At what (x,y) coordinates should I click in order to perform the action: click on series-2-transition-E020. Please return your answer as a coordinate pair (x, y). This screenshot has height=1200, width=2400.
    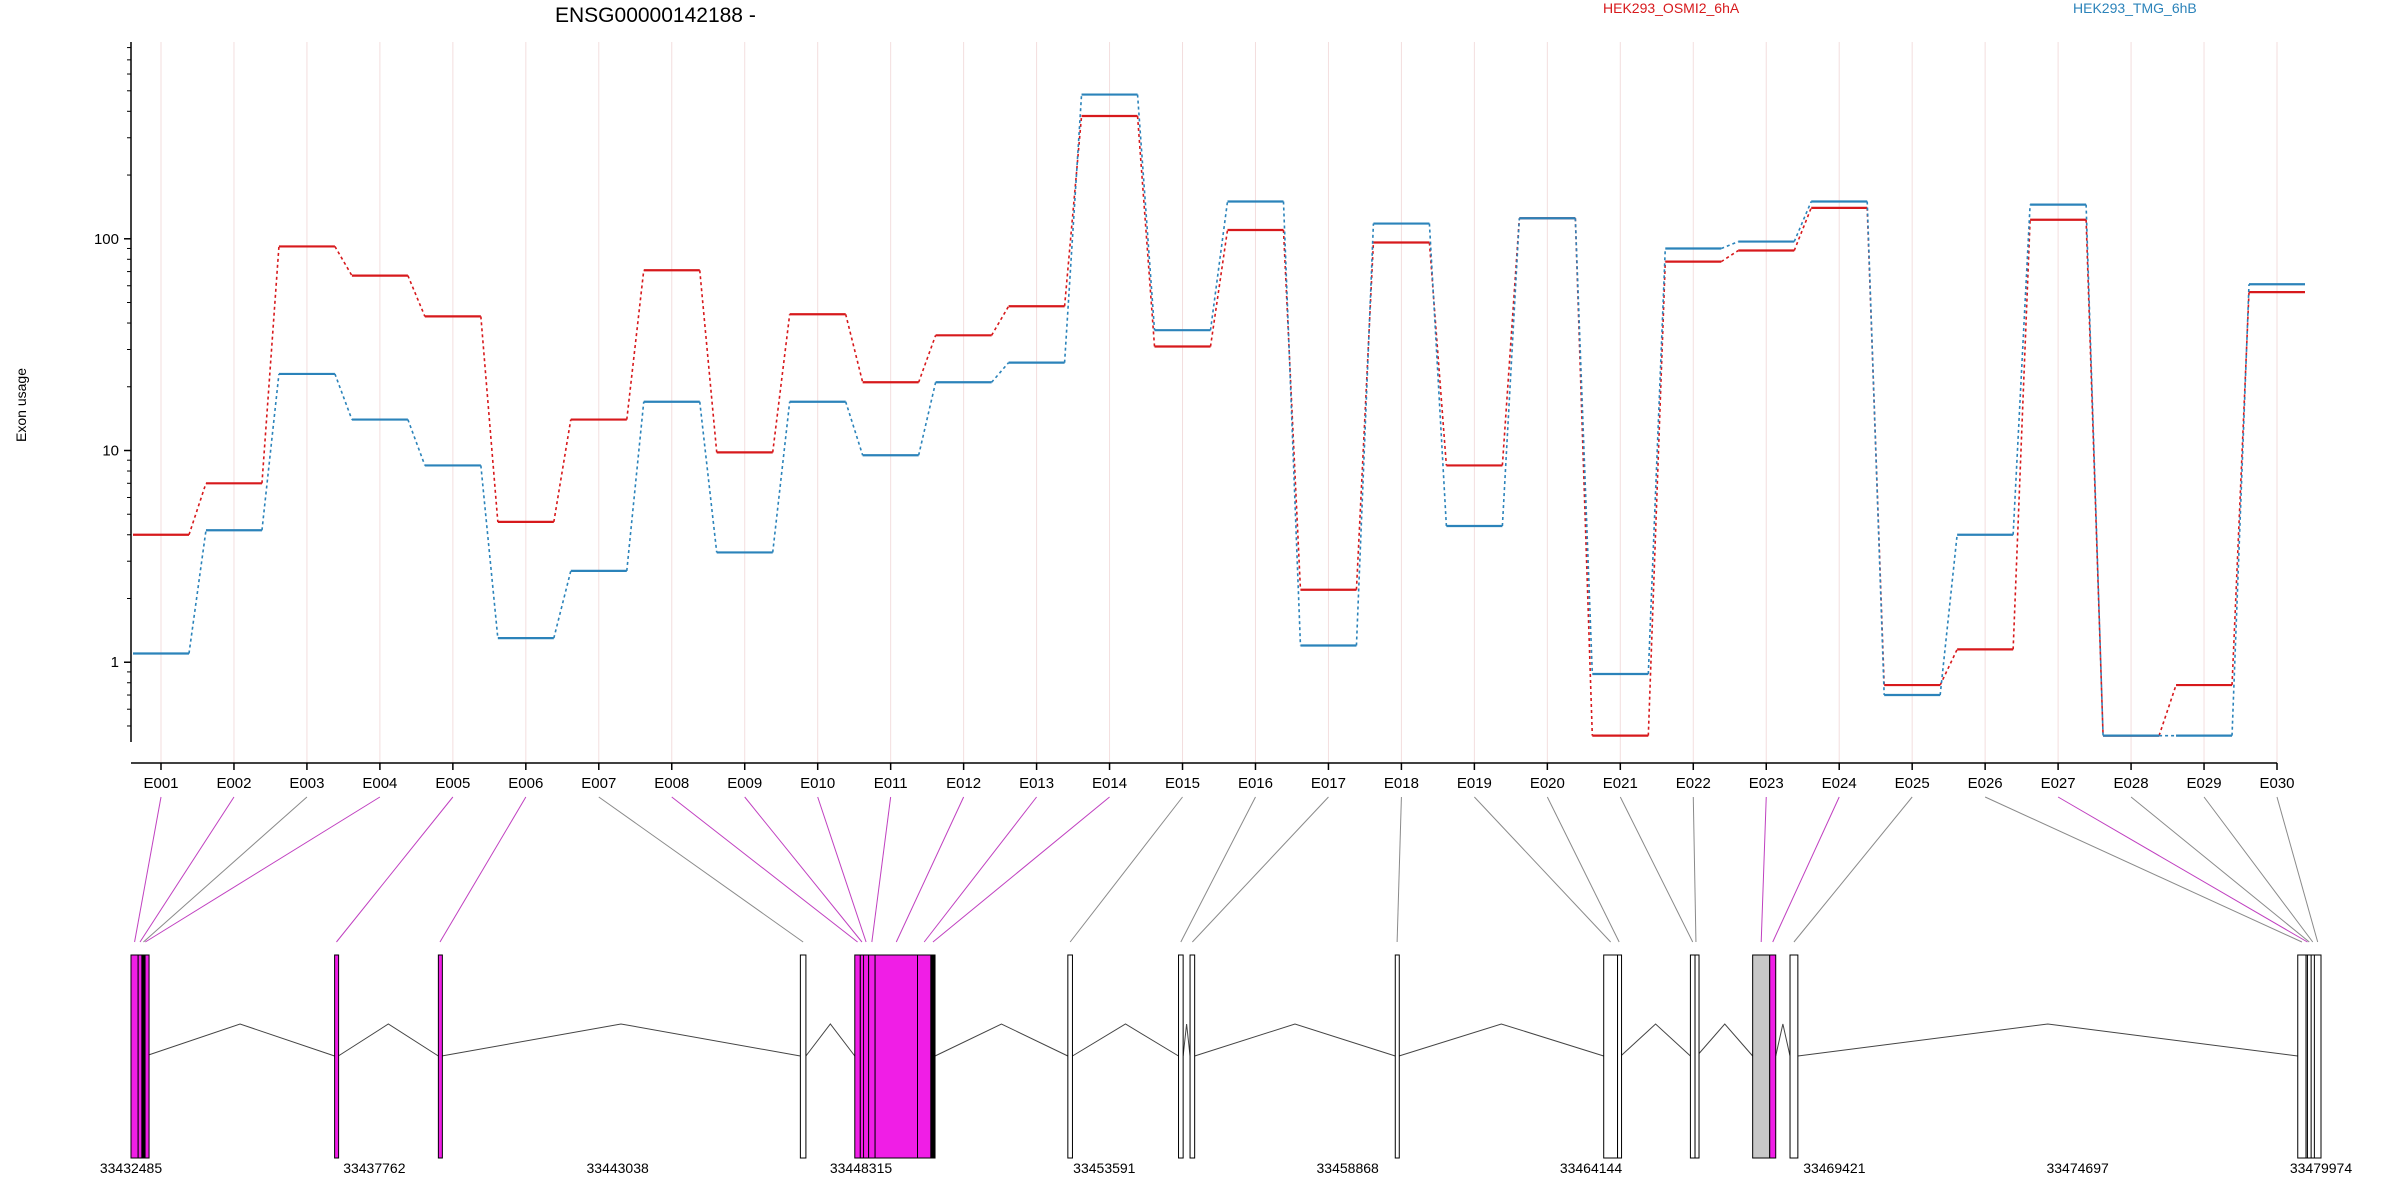
    Looking at the image, I should click on (1584, 446).